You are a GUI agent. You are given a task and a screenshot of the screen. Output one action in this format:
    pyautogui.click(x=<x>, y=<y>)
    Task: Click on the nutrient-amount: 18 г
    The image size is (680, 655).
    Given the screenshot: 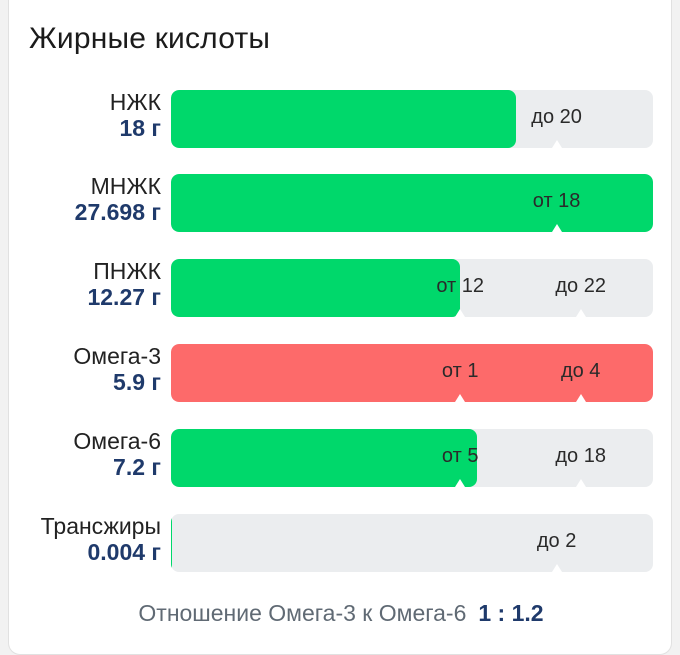 What is the action you would take?
    pyautogui.click(x=140, y=128)
    